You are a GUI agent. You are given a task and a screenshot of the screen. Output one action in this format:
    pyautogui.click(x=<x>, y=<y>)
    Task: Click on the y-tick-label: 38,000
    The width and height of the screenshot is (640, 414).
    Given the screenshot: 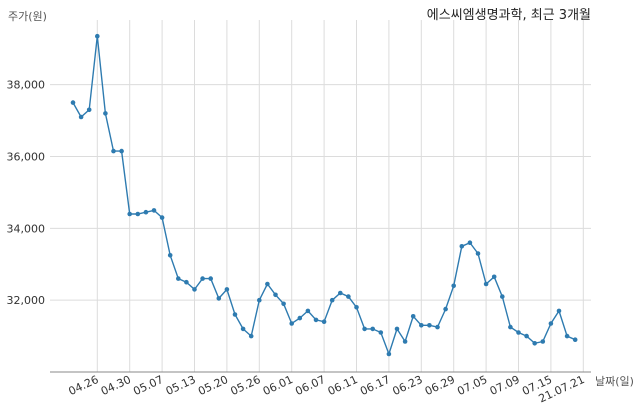 What is the action you would take?
    pyautogui.click(x=26, y=85)
    